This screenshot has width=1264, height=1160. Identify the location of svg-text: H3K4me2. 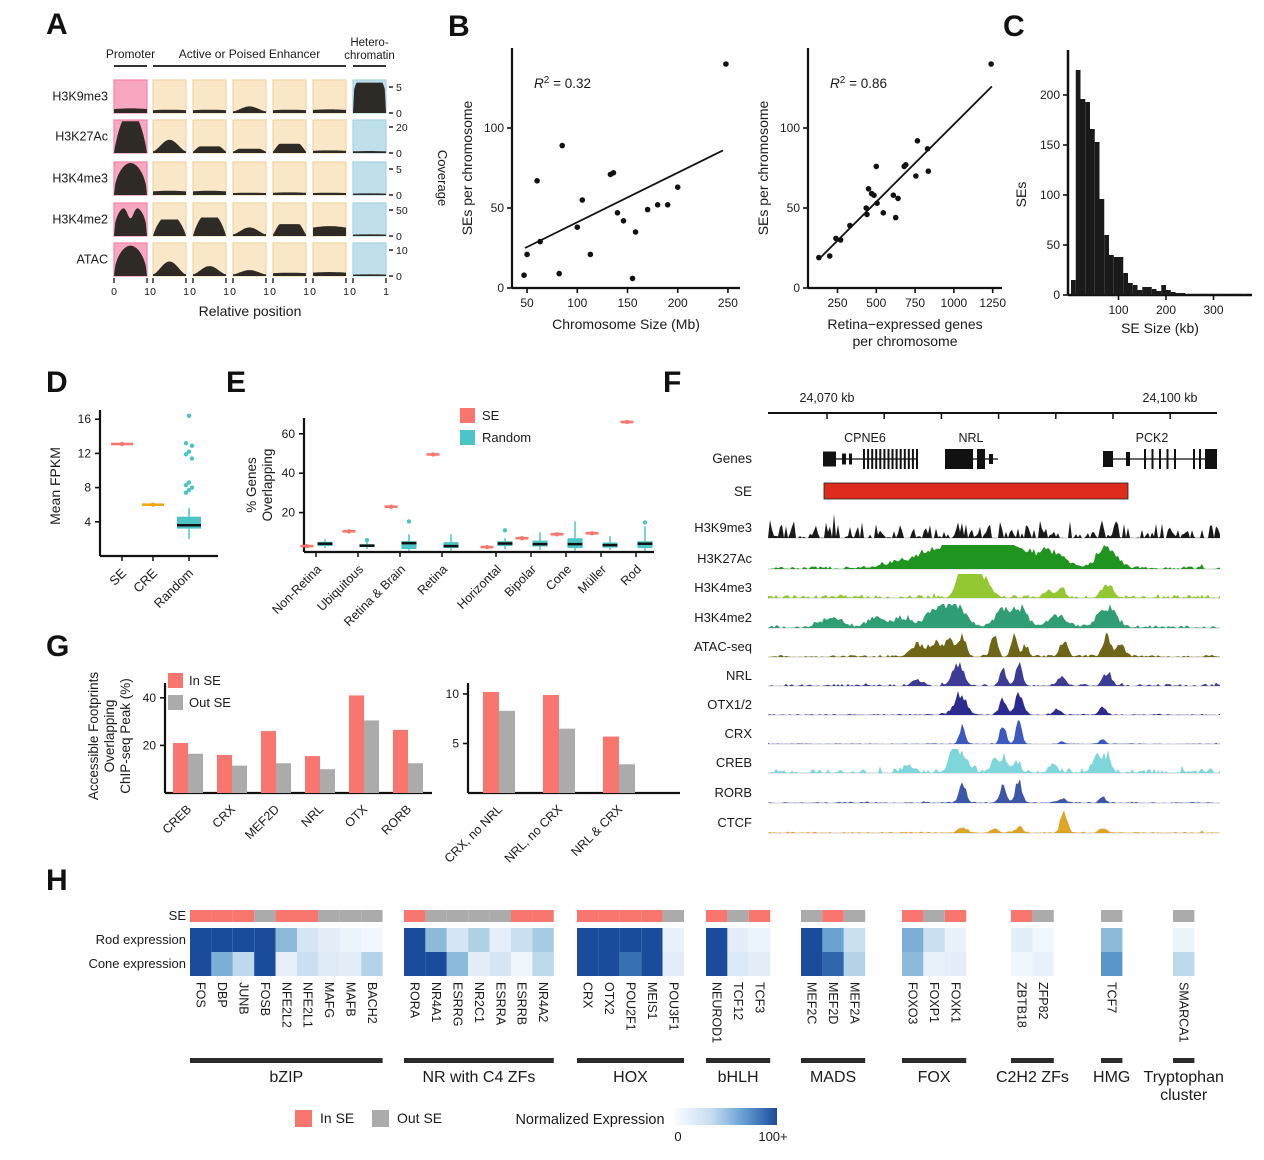
(723, 617).